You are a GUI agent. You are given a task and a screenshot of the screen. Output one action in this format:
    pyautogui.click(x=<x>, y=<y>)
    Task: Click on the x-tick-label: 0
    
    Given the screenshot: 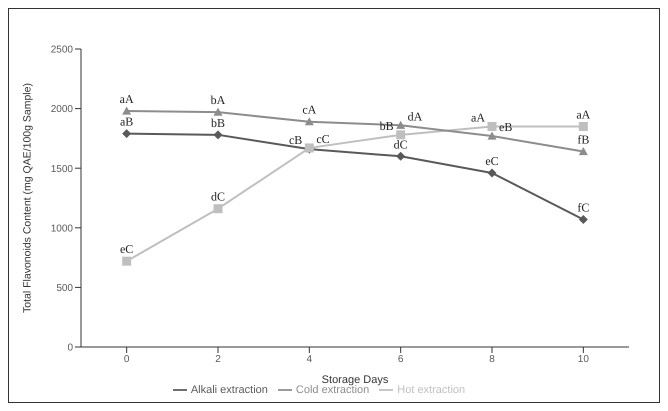 What is the action you would take?
    pyautogui.click(x=127, y=360)
    